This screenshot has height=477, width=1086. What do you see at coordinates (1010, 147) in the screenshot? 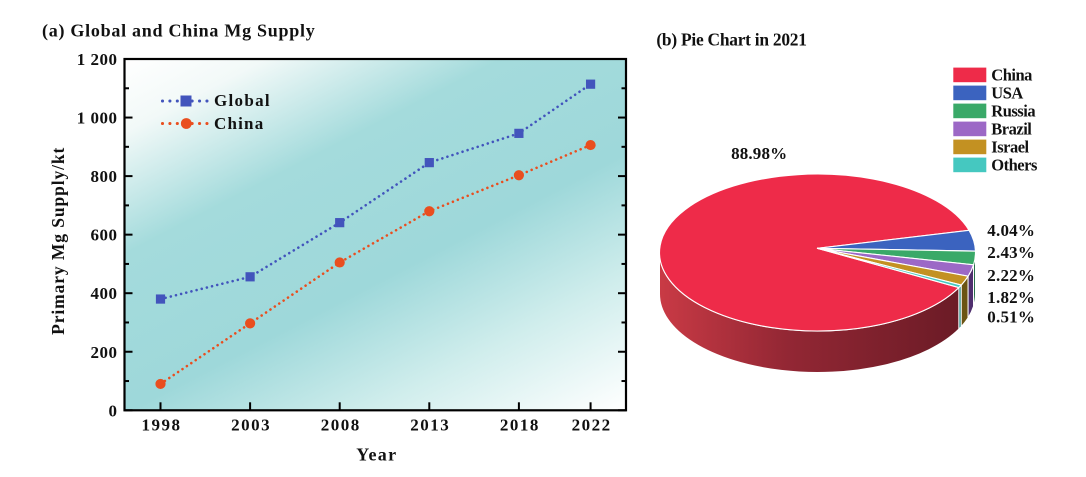
I see `svg-text: Israel` at bounding box center [1010, 147].